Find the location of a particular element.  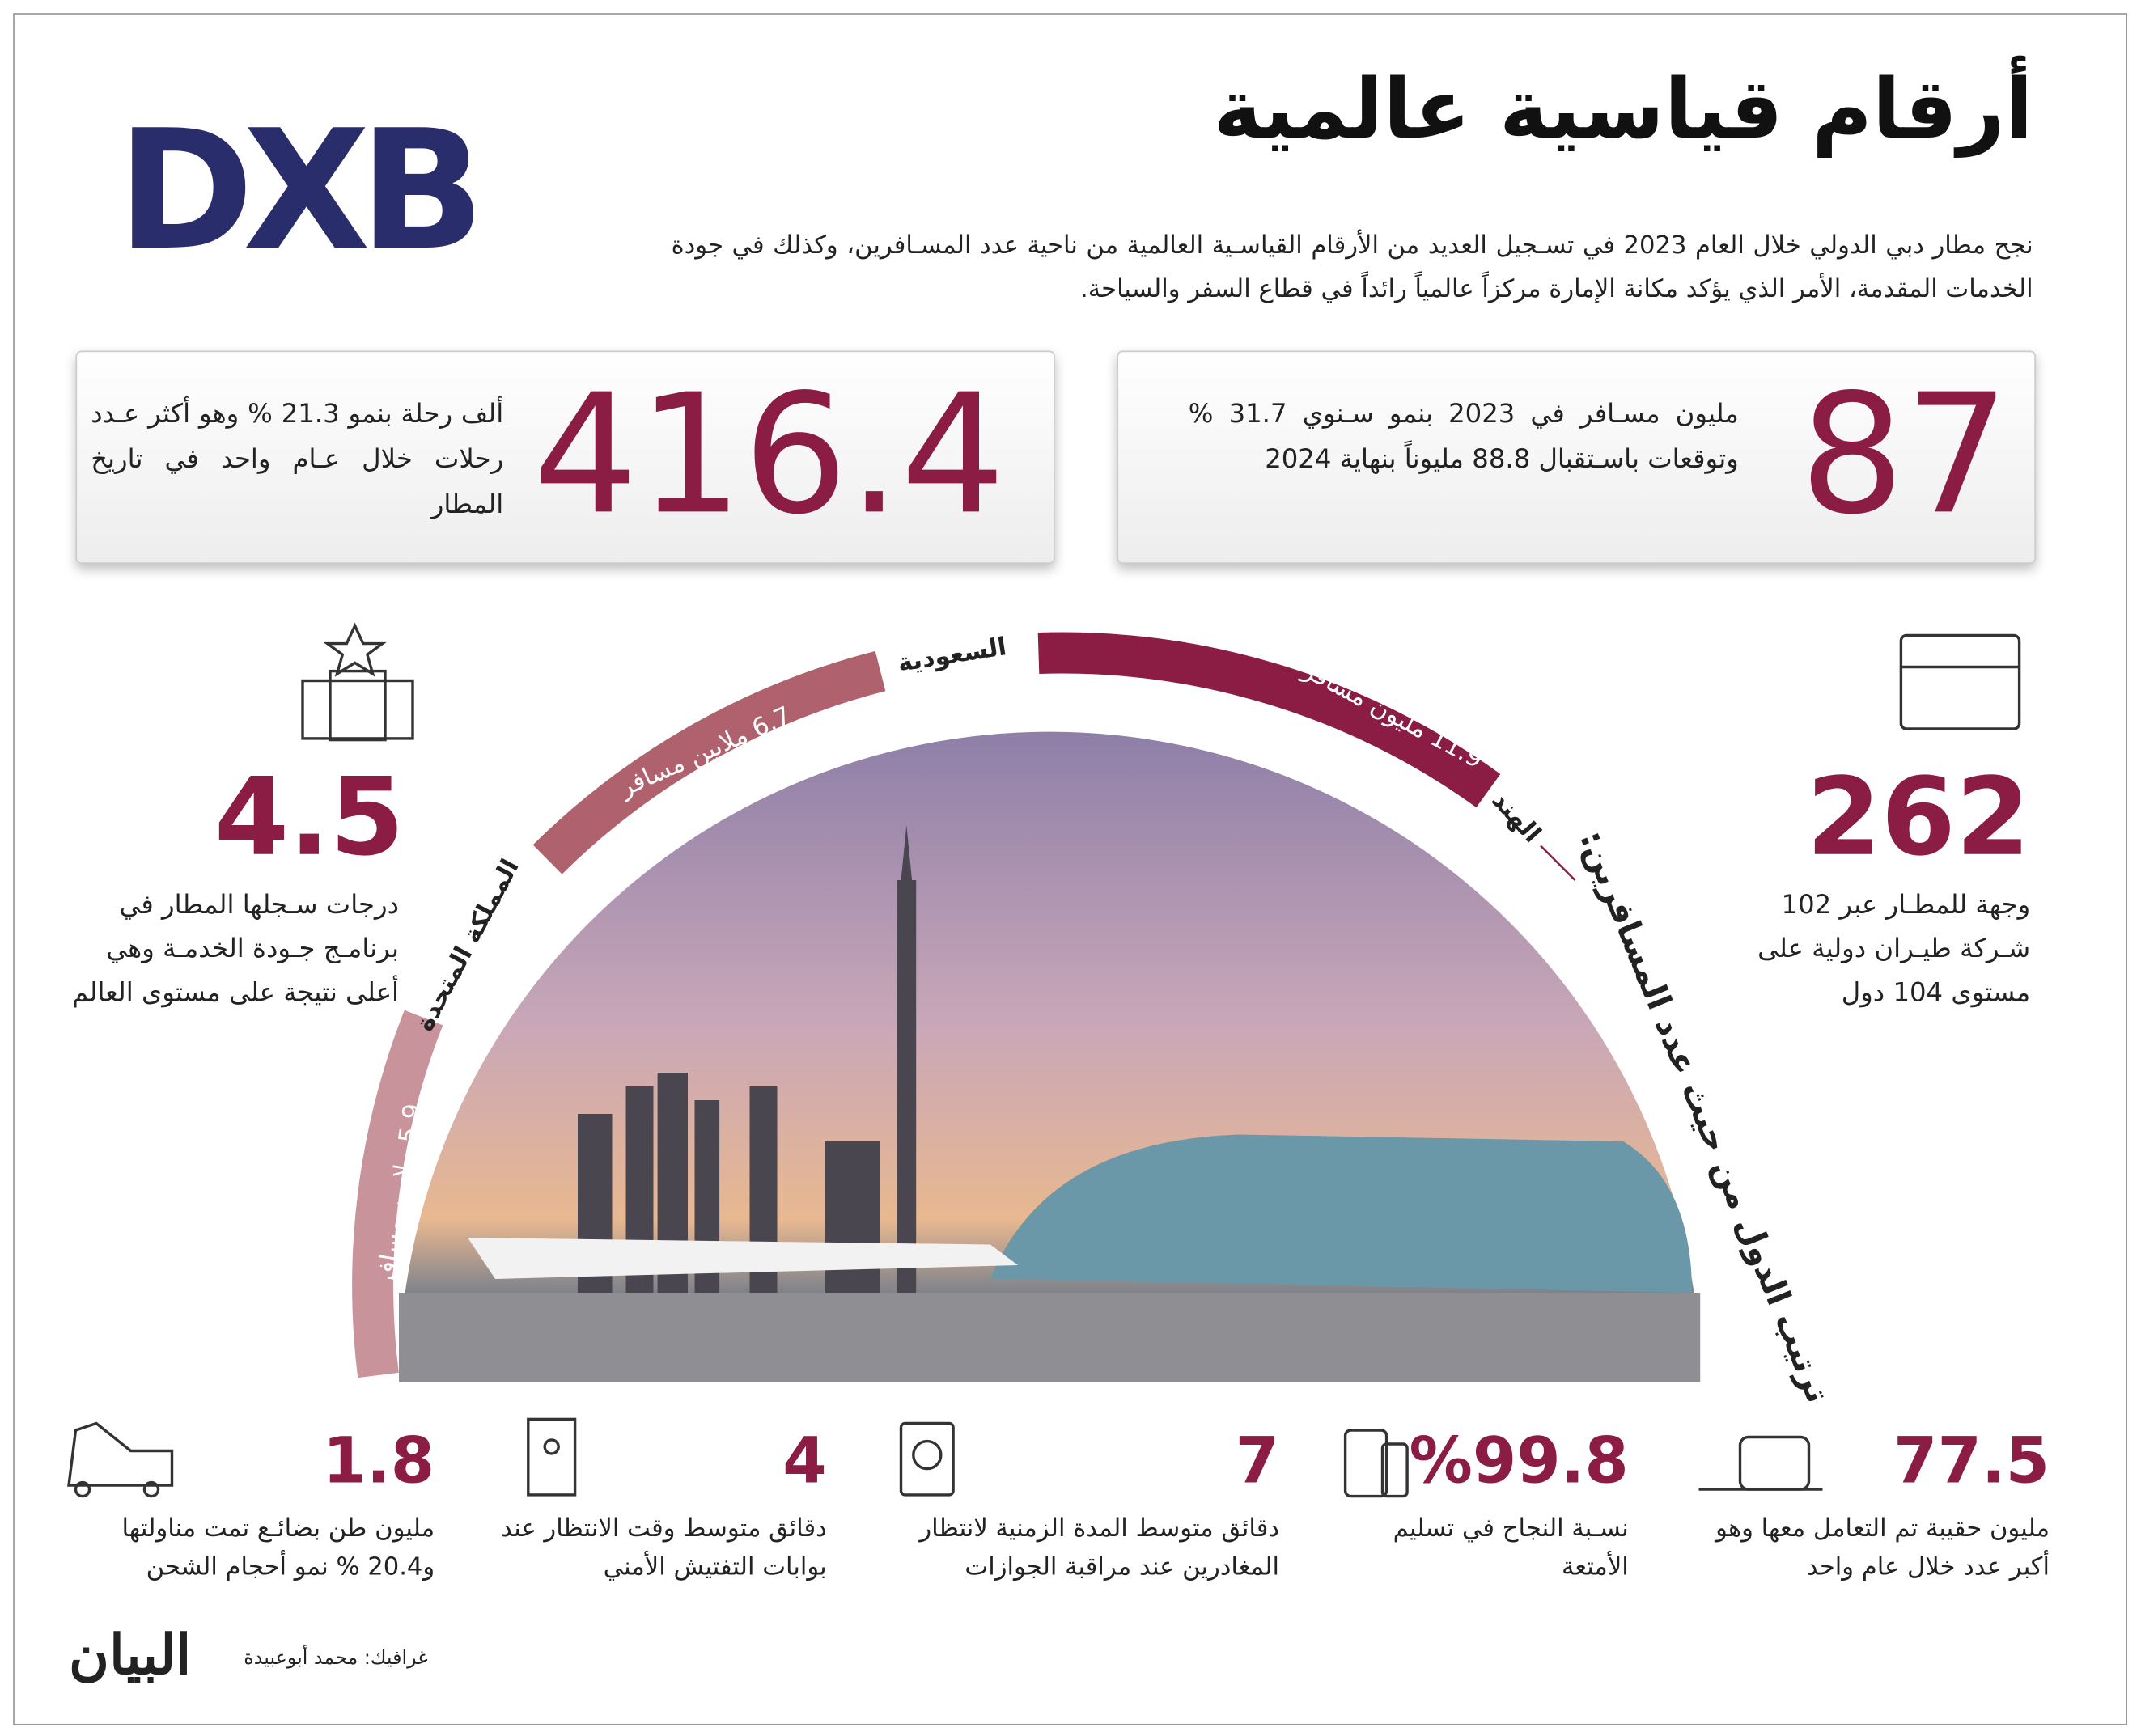

arc-saudi is located at coordinates (709, 762).